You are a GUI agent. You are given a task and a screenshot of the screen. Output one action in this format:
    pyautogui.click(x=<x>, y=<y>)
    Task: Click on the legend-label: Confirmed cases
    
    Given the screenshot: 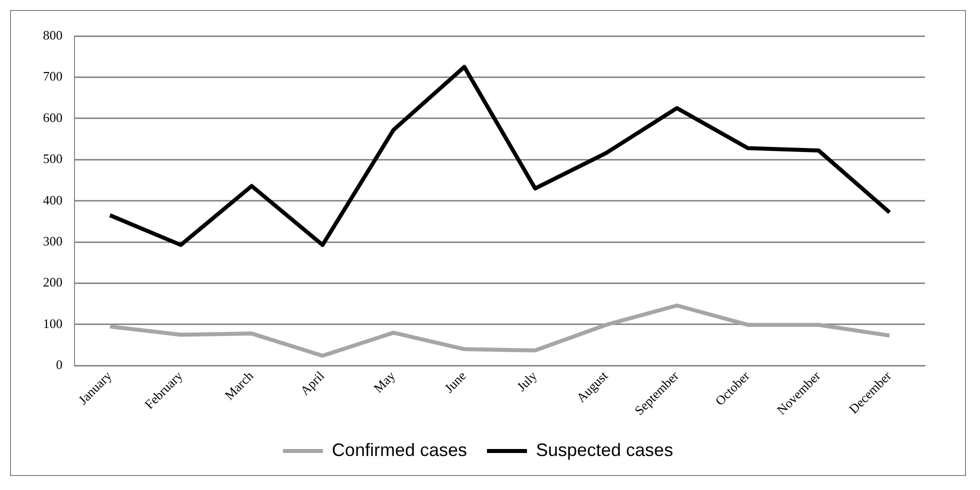 What is the action you would take?
    pyautogui.click(x=399, y=450)
    